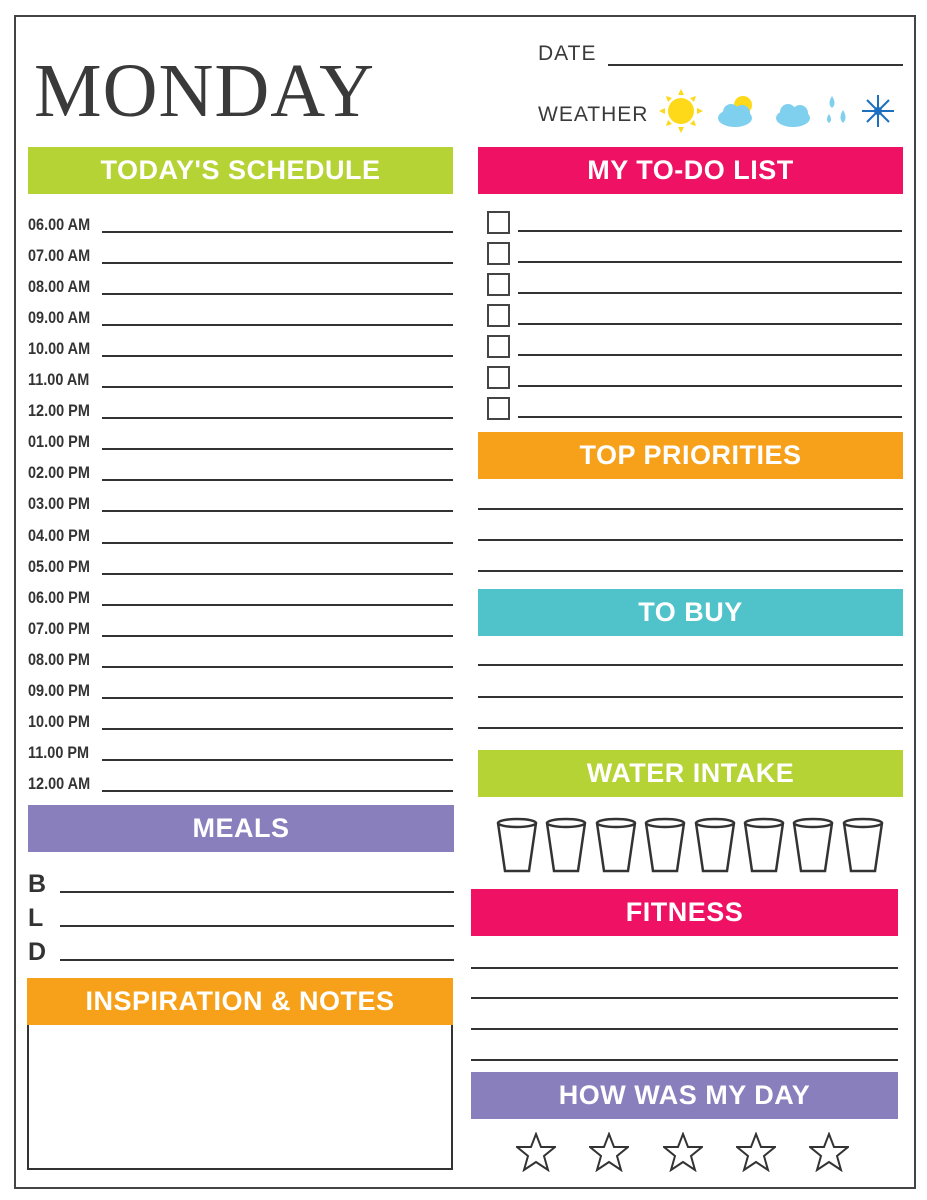 The image size is (927, 1200). I want to click on rain-icon, so click(836, 109).